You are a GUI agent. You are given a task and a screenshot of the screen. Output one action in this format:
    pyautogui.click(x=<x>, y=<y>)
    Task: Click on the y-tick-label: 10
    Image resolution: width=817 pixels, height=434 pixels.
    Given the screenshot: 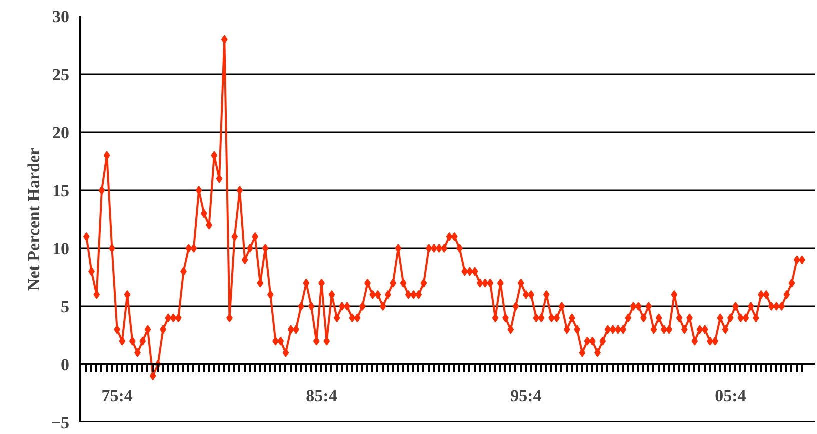 What is the action you would take?
    pyautogui.click(x=61, y=249)
    